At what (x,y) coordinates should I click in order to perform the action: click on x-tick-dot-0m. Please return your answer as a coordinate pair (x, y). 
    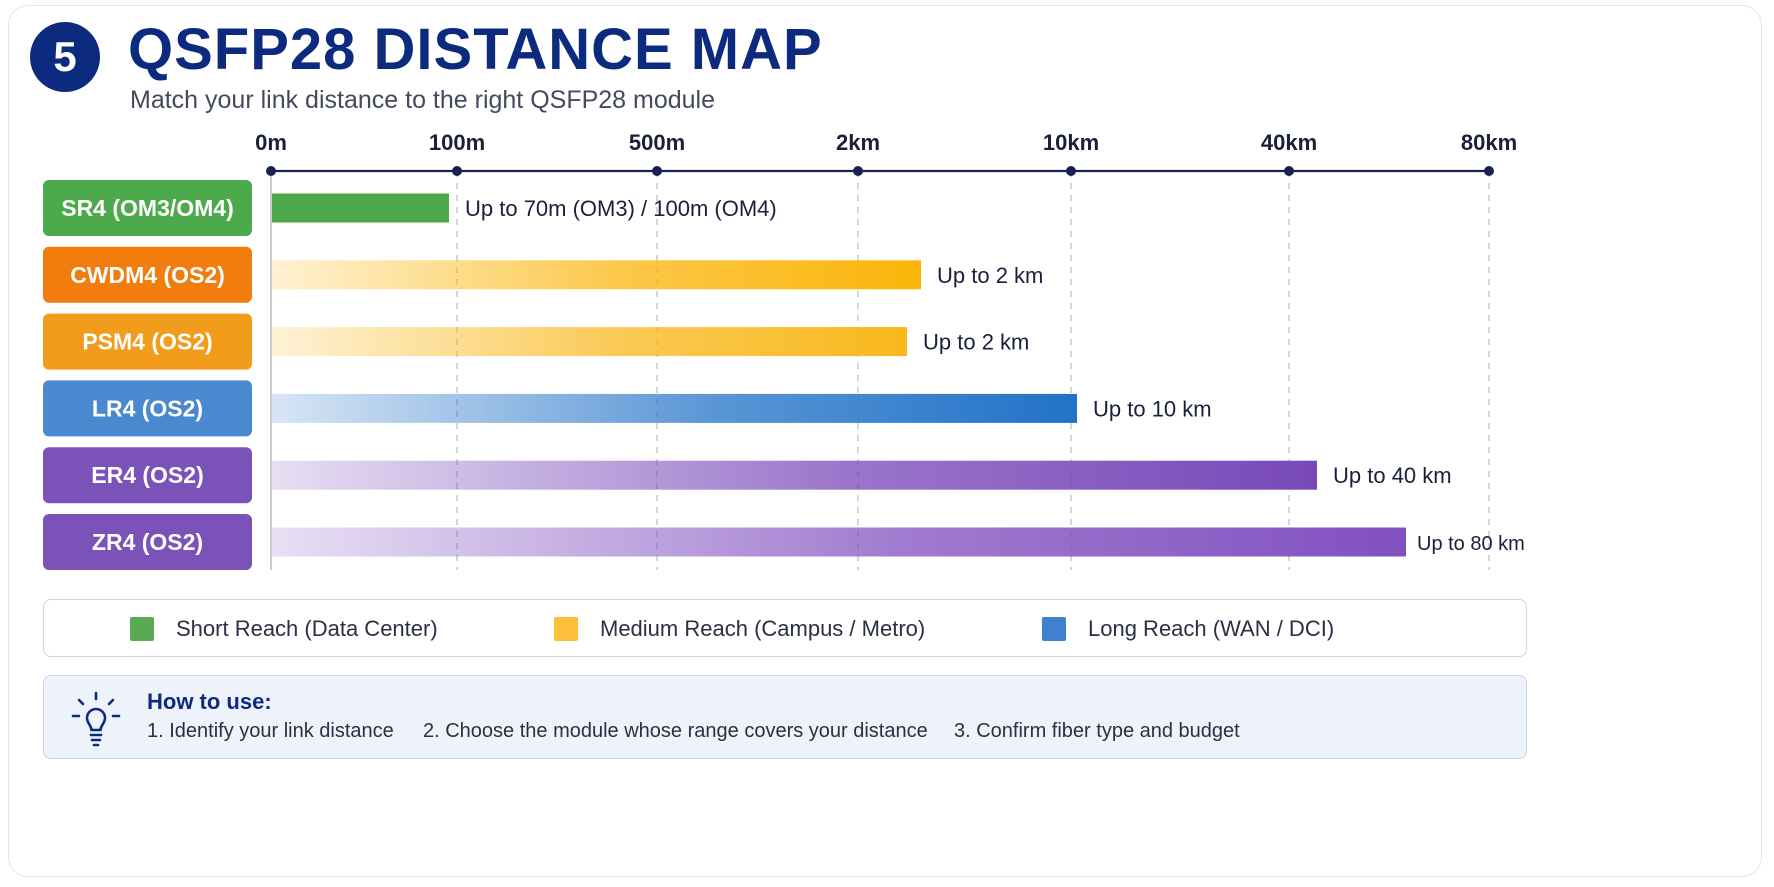
    Looking at the image, I should click on (271, 171).